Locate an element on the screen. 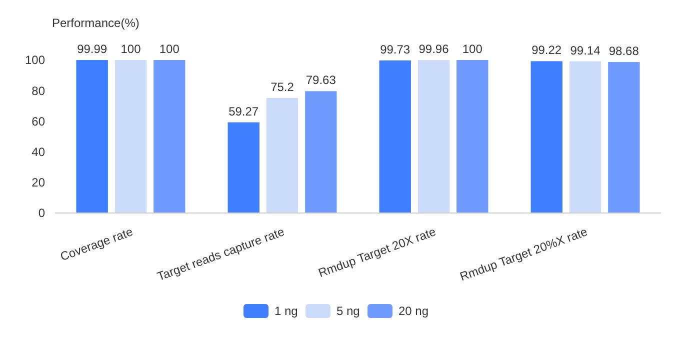 This screenshot has height=347, width=681. data-label: 79.63 is located at coordinates (321, 80).